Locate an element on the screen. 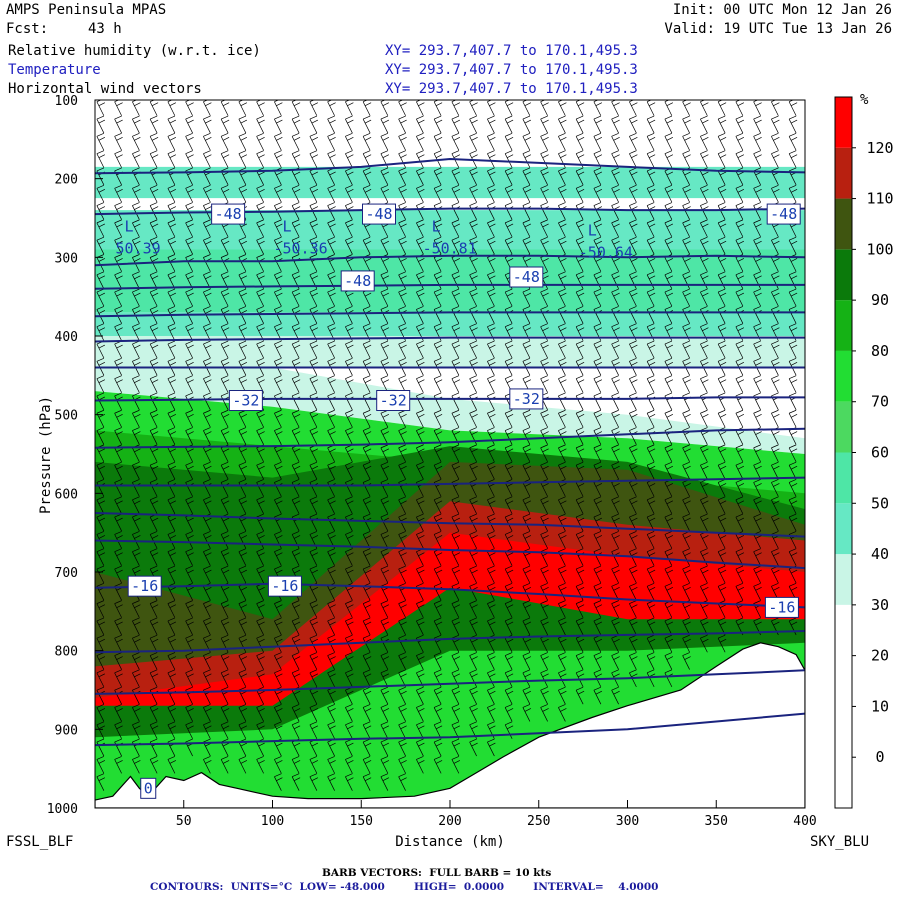 The image size is (900, 900). contour-label-box is located at coordinates (393, 401).